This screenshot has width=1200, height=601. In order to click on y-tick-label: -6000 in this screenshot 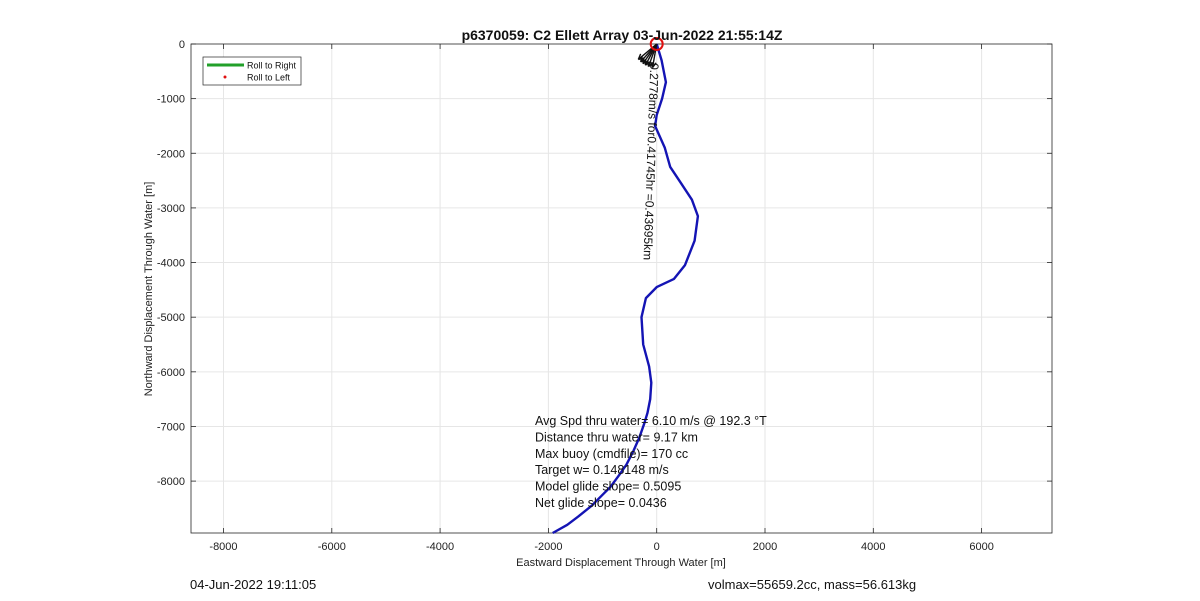, I will do `click(171, 373)`.